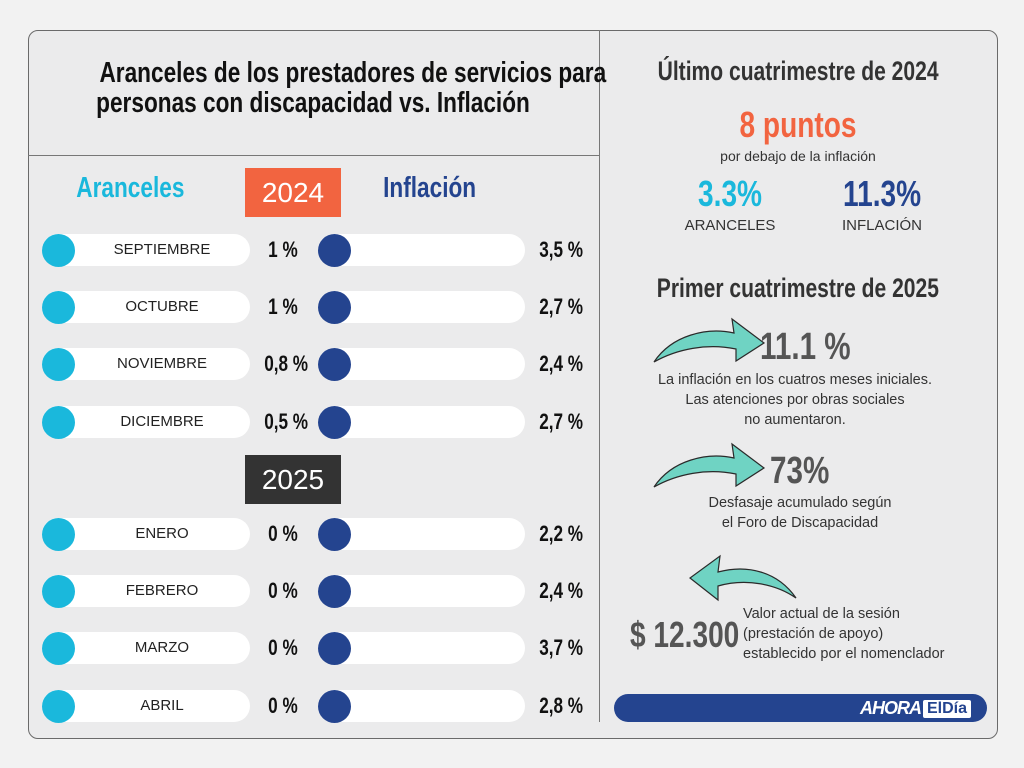 This screenshot has width=1024, height=768. What do you see at coordinates (162, 647) in the screenshot?
I see `month-label: MARZO` at bounding box center [162, 647].